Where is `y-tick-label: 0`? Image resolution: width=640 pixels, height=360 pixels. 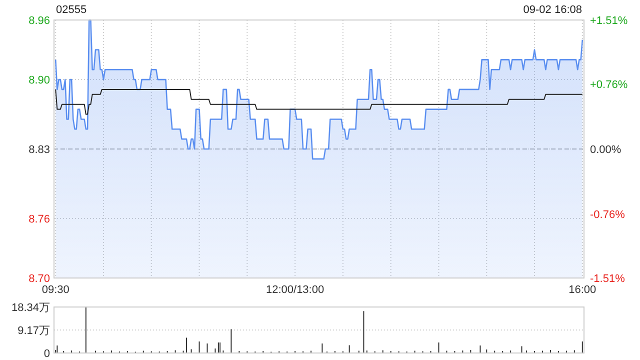 y-tick-label: 0 is located at coordinates (47, 354).